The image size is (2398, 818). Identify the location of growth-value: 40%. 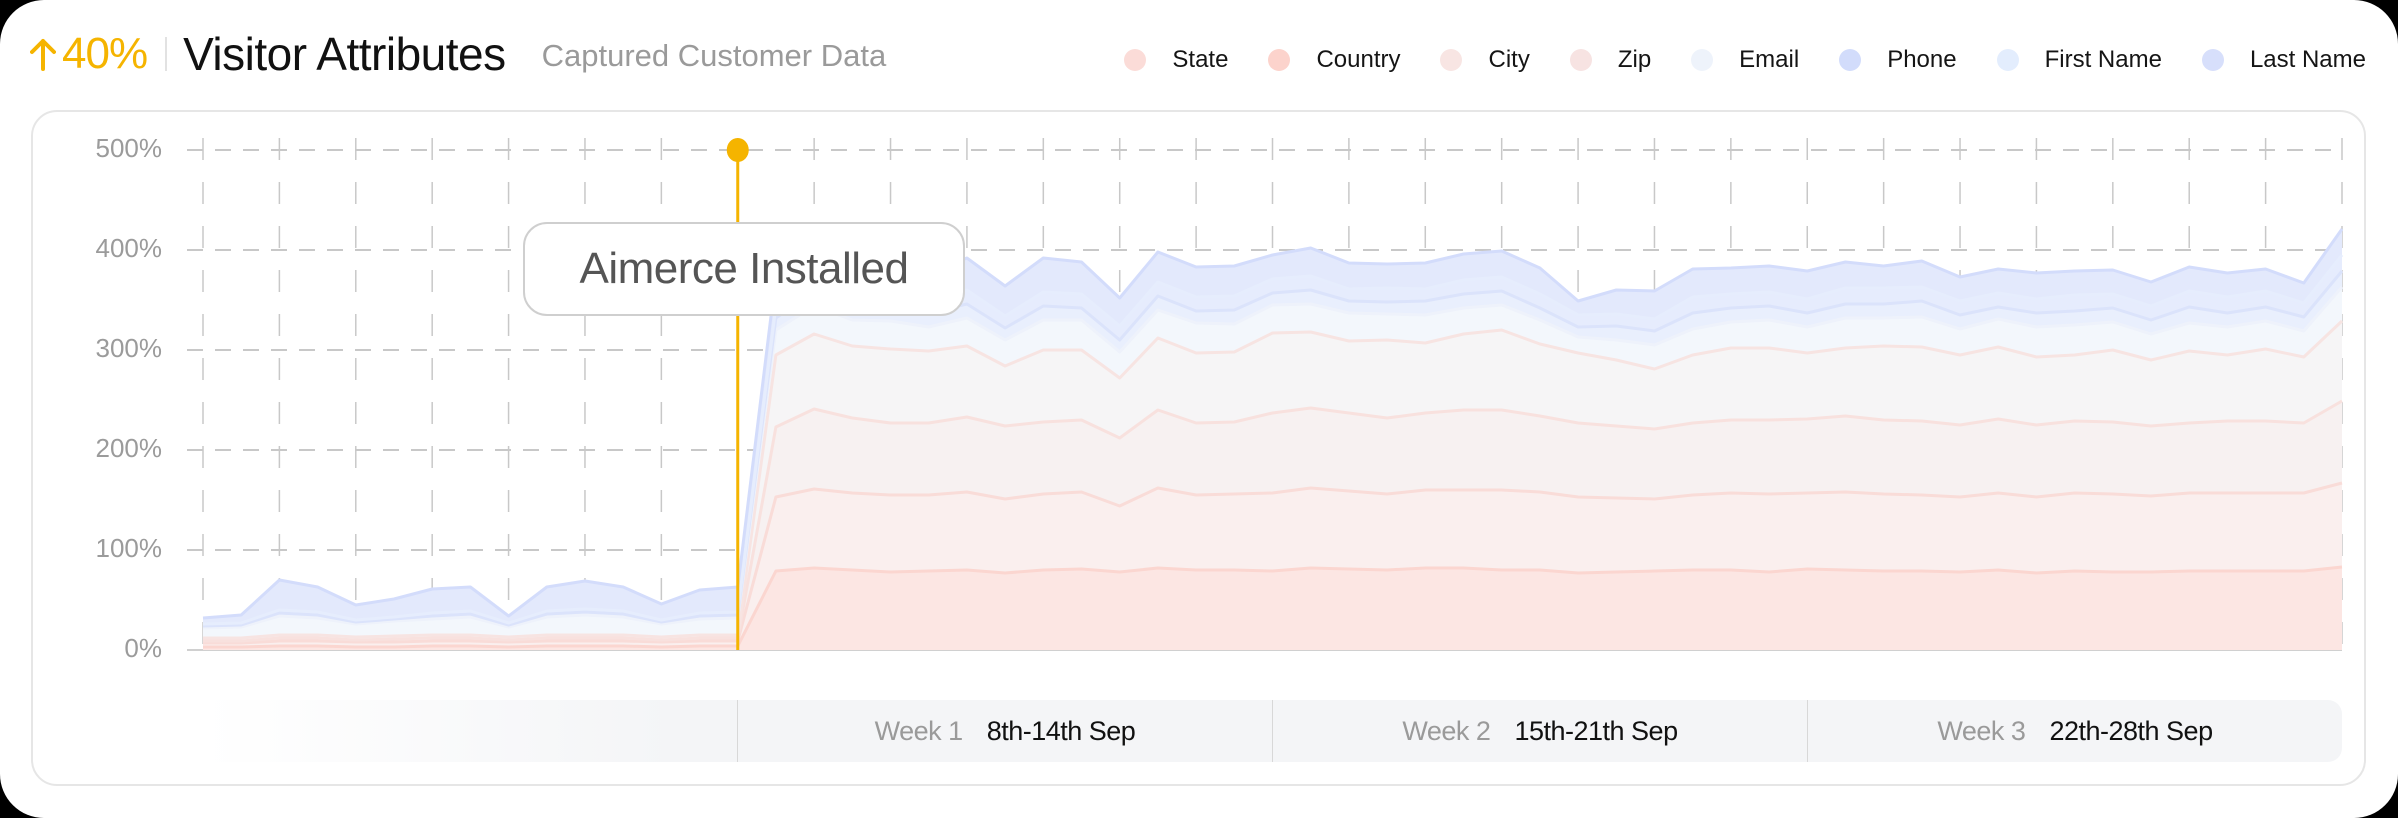
(105, 53).